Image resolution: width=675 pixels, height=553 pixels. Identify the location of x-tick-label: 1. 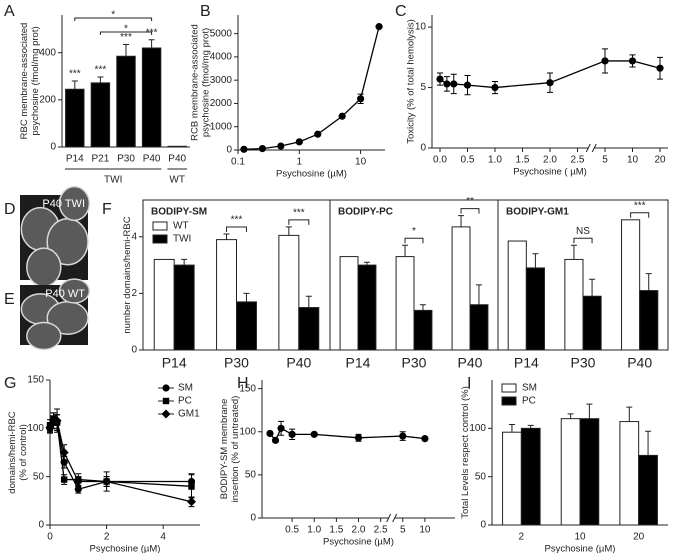
(300, 162).